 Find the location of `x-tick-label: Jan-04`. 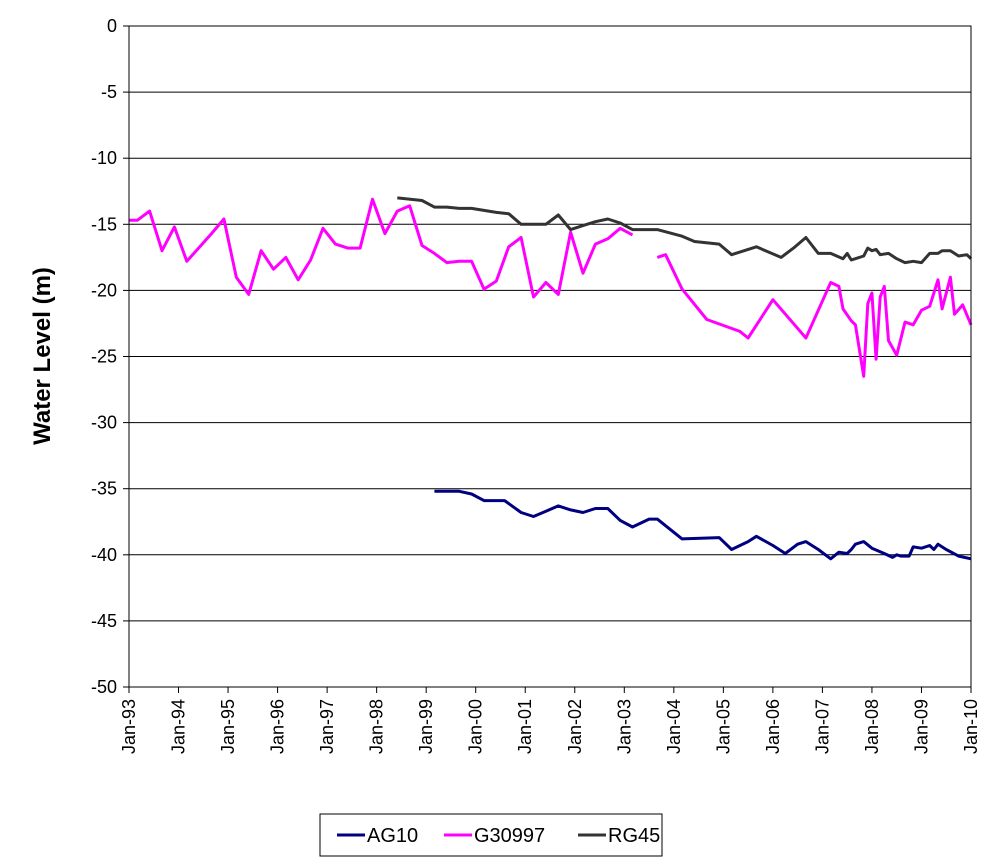

x-tick-label: Jan-04 is located at coordinates (674, 726).